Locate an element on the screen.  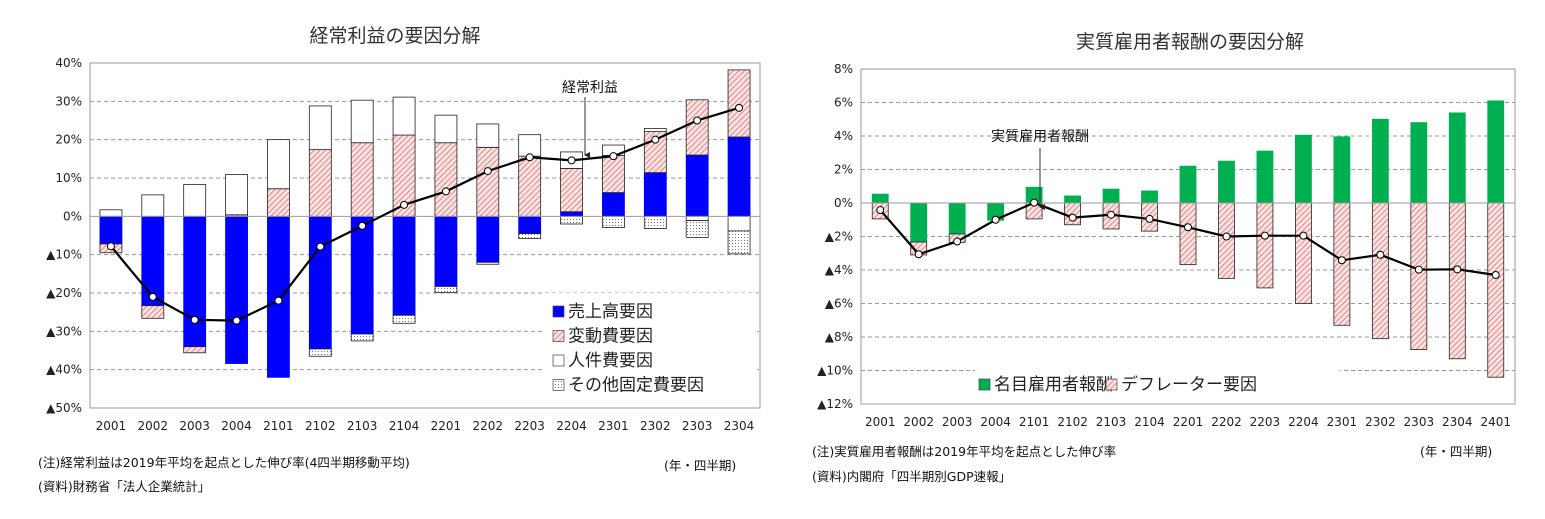
legend-label: その他固定費要因 is located at coordinates (636, 386).